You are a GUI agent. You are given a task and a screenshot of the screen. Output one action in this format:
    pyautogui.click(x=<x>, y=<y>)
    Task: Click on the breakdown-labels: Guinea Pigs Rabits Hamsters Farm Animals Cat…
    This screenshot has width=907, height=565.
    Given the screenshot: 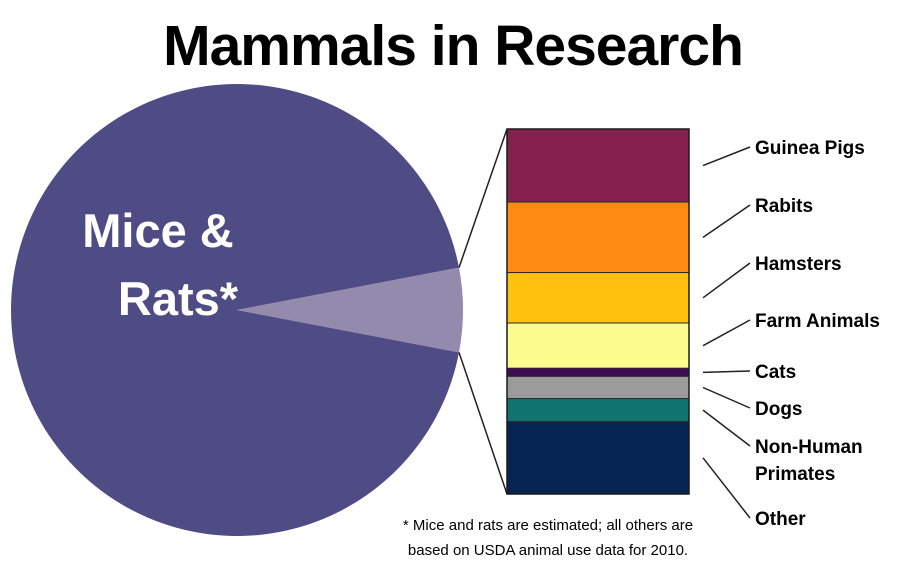 What is the action you would take?
    pyautogui.click(x=791, y=334)
    